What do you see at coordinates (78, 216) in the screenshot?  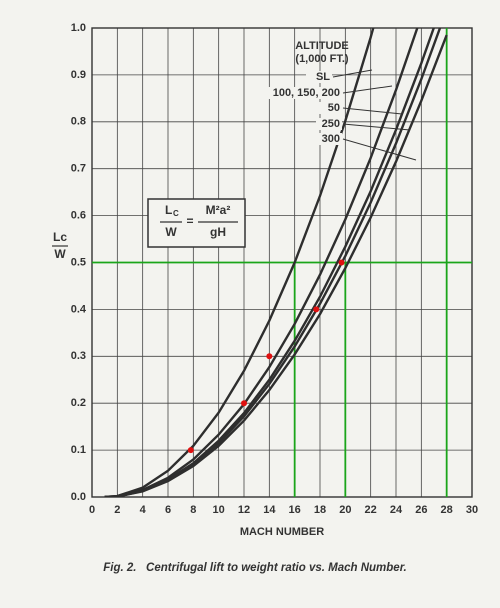 I see `y-tick-label: 0.6` at bounding box center [78, 216].